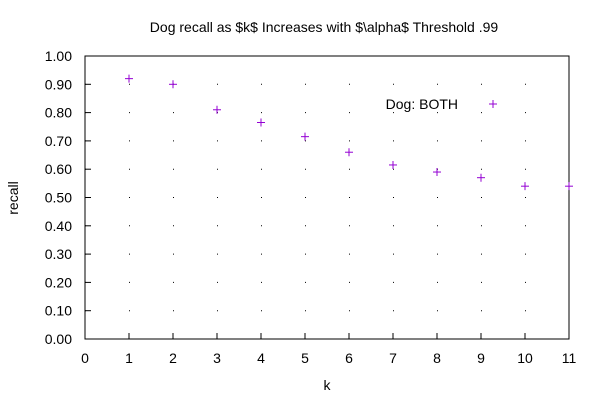 The image size is (600, 400). I want to click on x-tick-label: 10, so click(525, 358).